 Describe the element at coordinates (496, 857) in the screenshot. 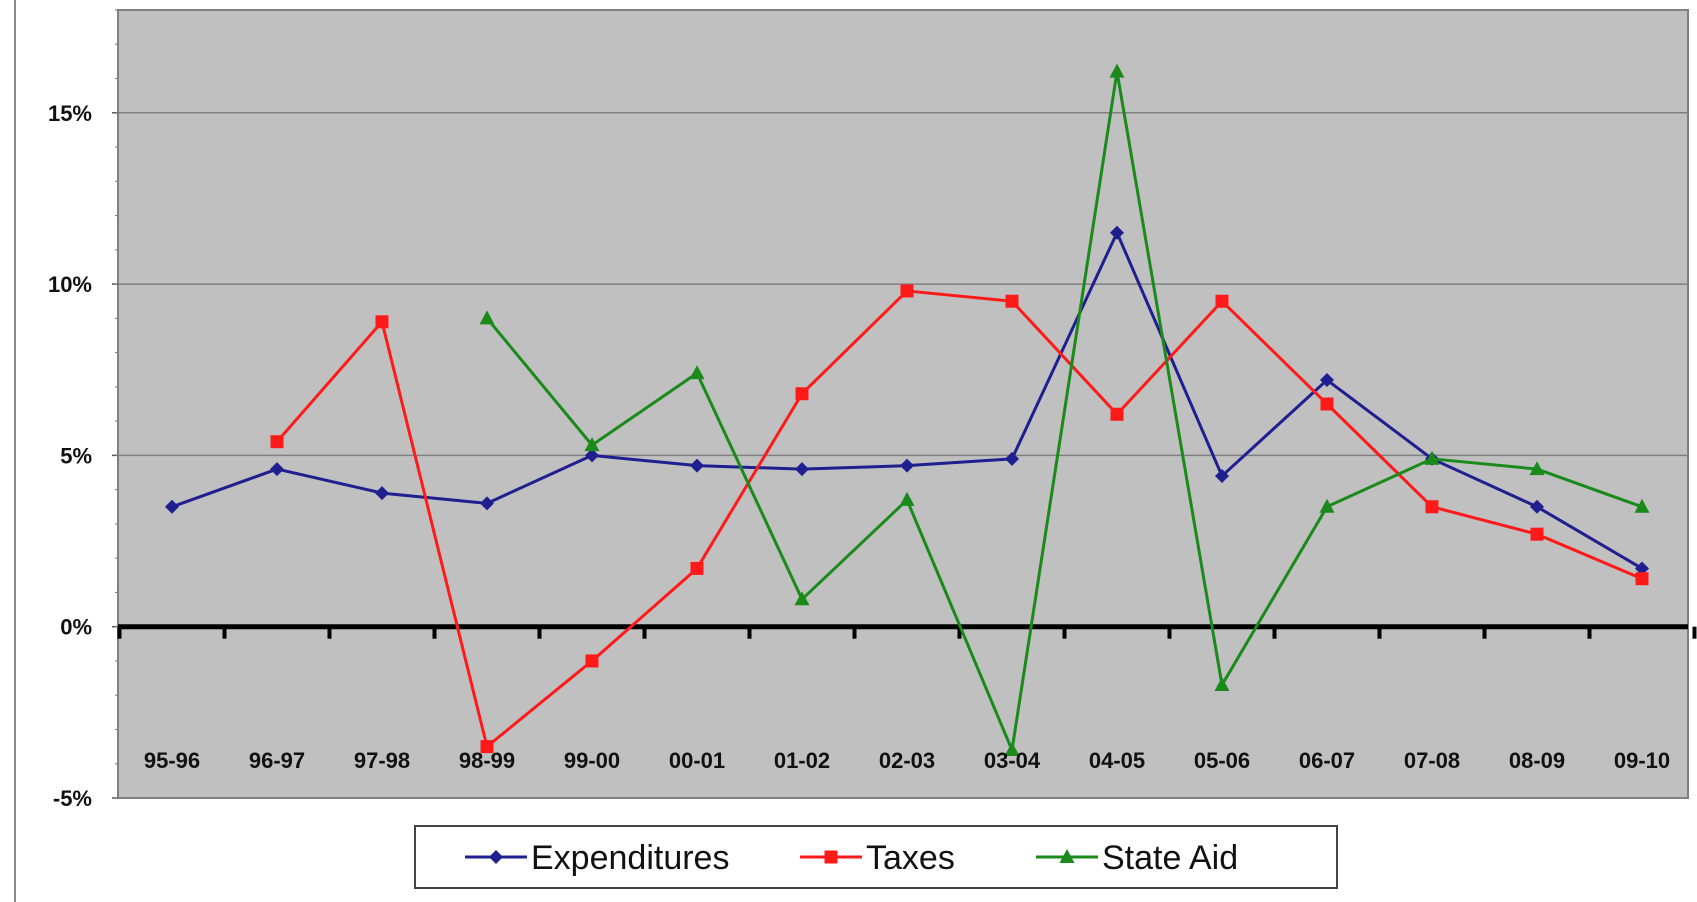

I see `legend-marker-expenditures` at that location.